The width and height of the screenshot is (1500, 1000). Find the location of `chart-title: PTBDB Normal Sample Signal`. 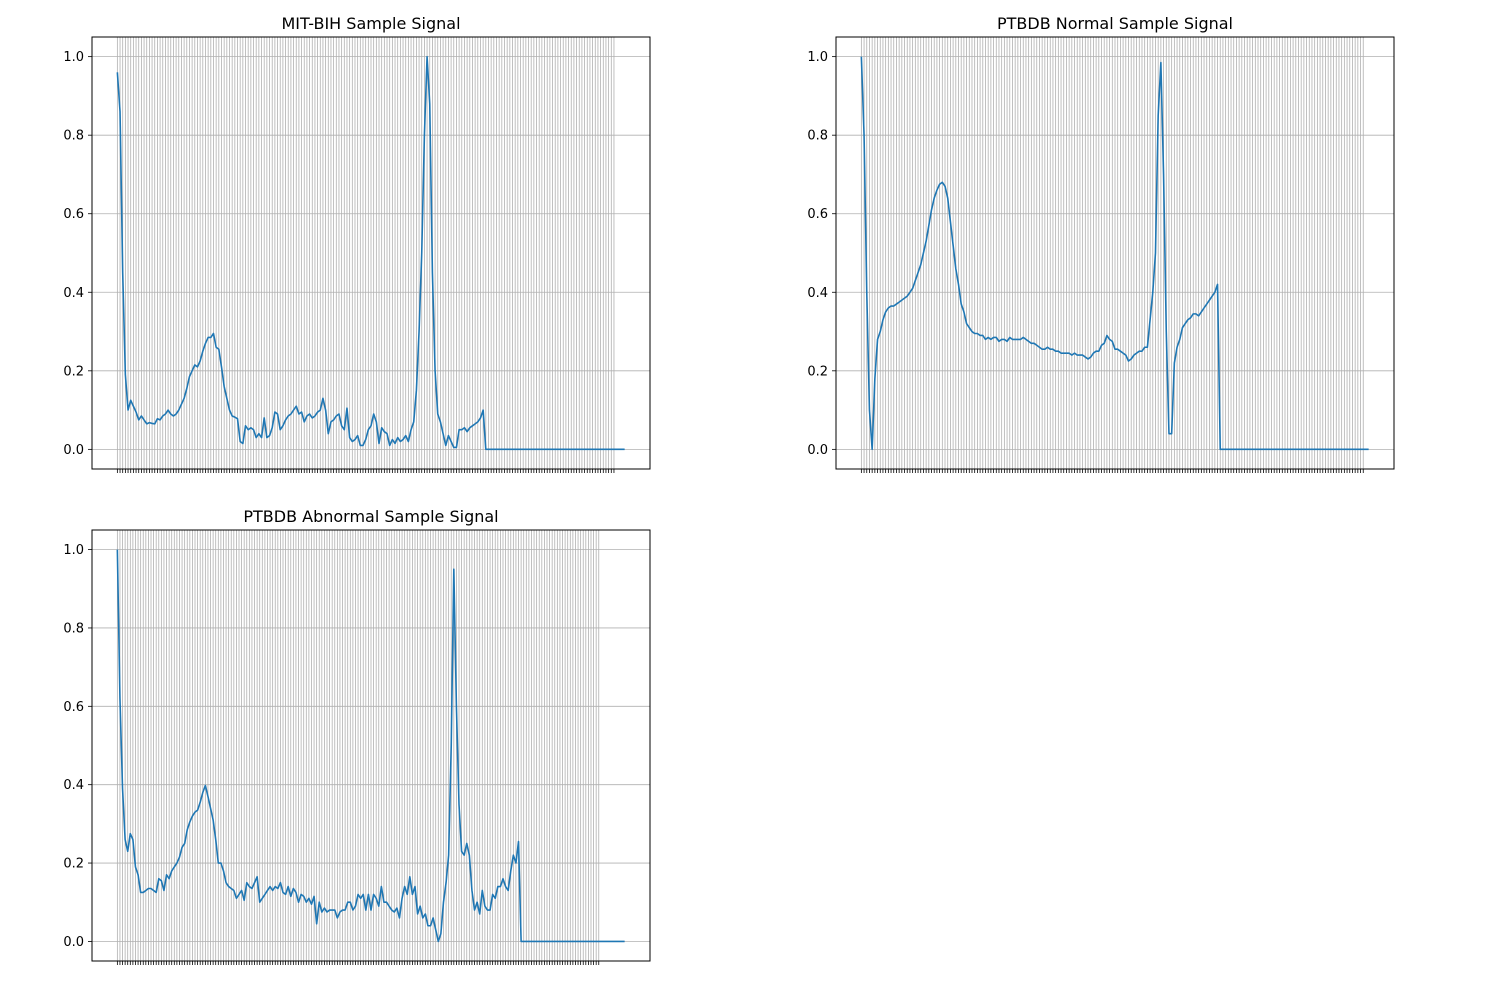

chart-title: PTBDB Normal Sample Signal is located at coordinates (1115, 23).